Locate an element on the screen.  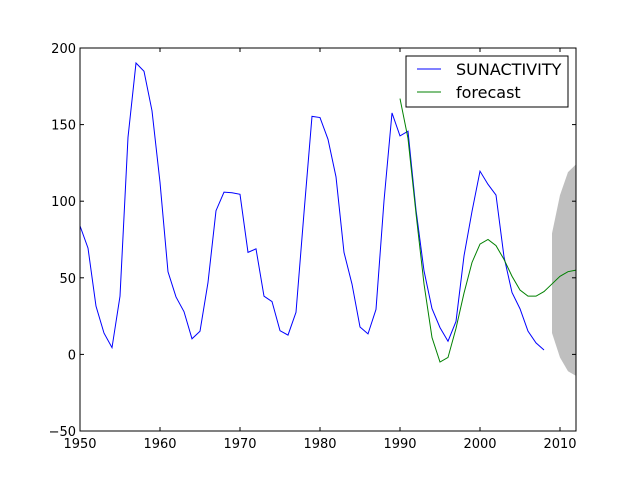
y-tick-label: 150 is located at coordinates (63, 126).